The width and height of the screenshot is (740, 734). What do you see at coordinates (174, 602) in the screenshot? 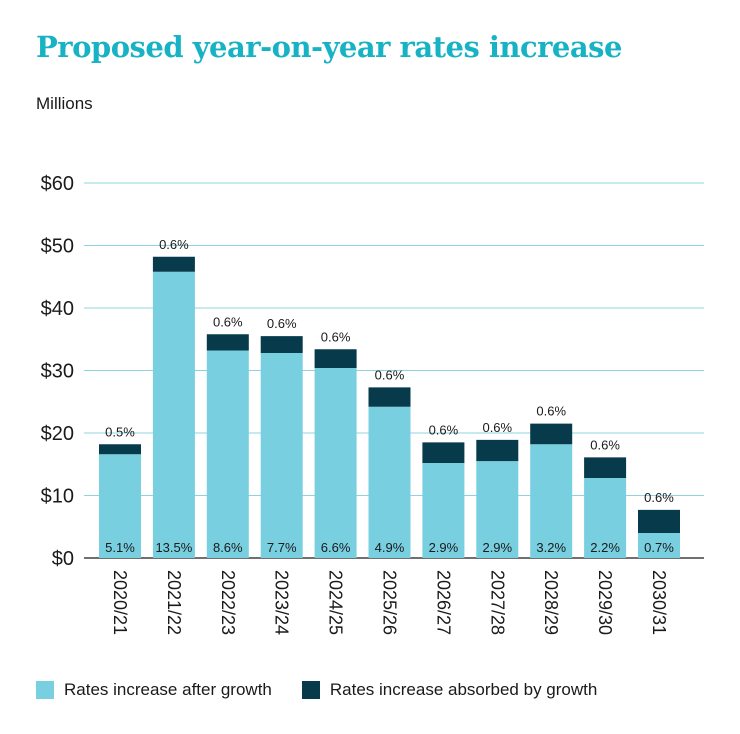
I see `x-tick-label: 2021/22` at bounding box center [174, 602].